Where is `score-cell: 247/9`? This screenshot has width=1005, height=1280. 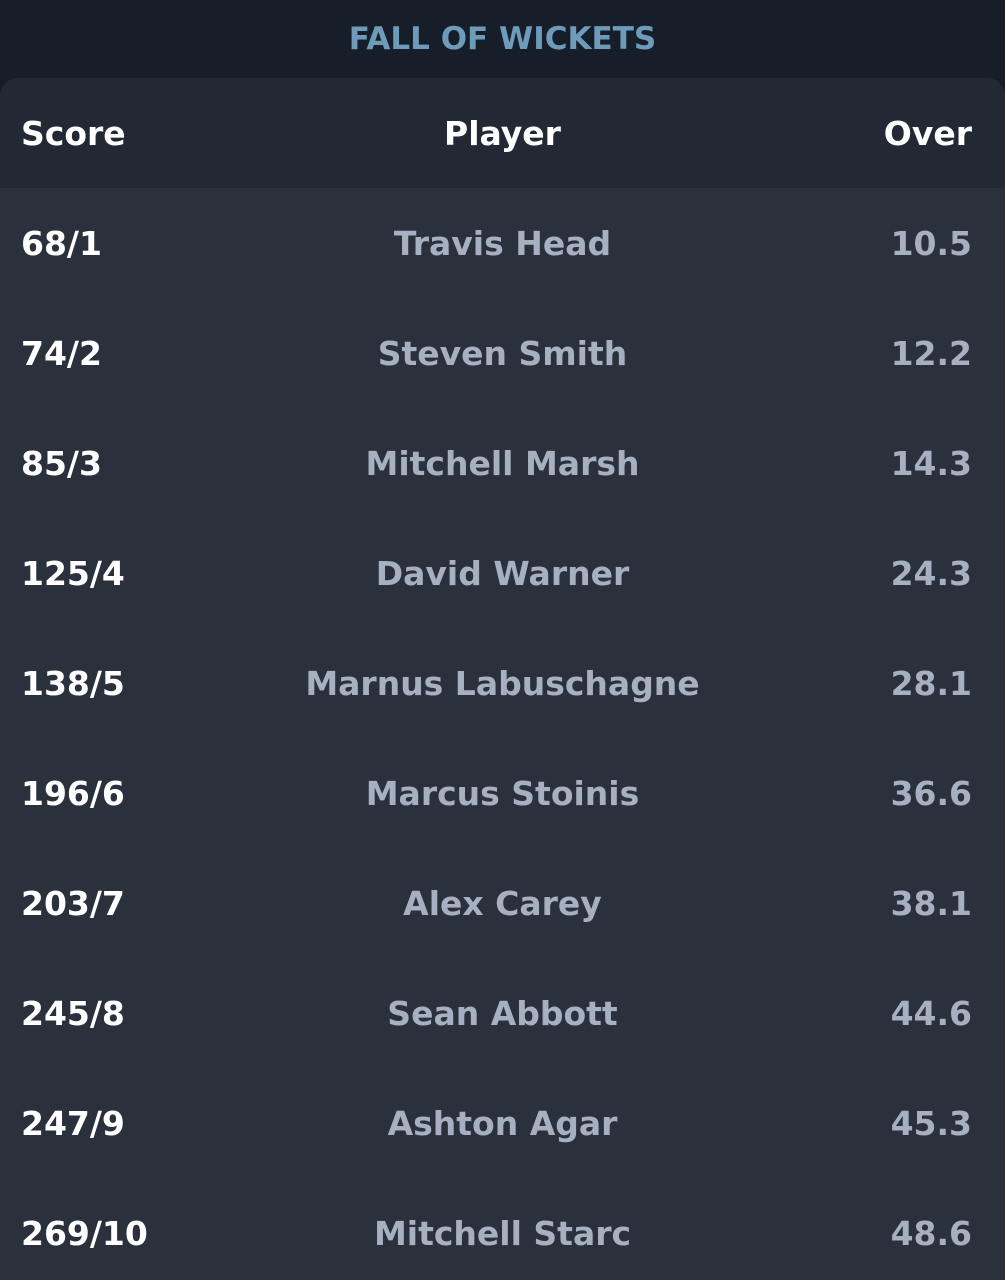
score-cell: 247/9 is located at coordinates (73, 1123).